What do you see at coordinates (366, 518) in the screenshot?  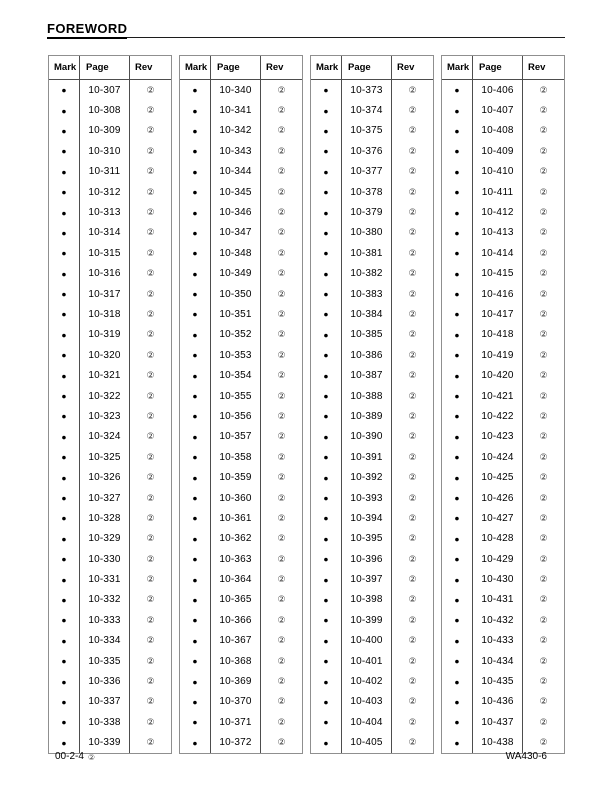 I see `page-number: 10-394` at bounding box center [366, 518].